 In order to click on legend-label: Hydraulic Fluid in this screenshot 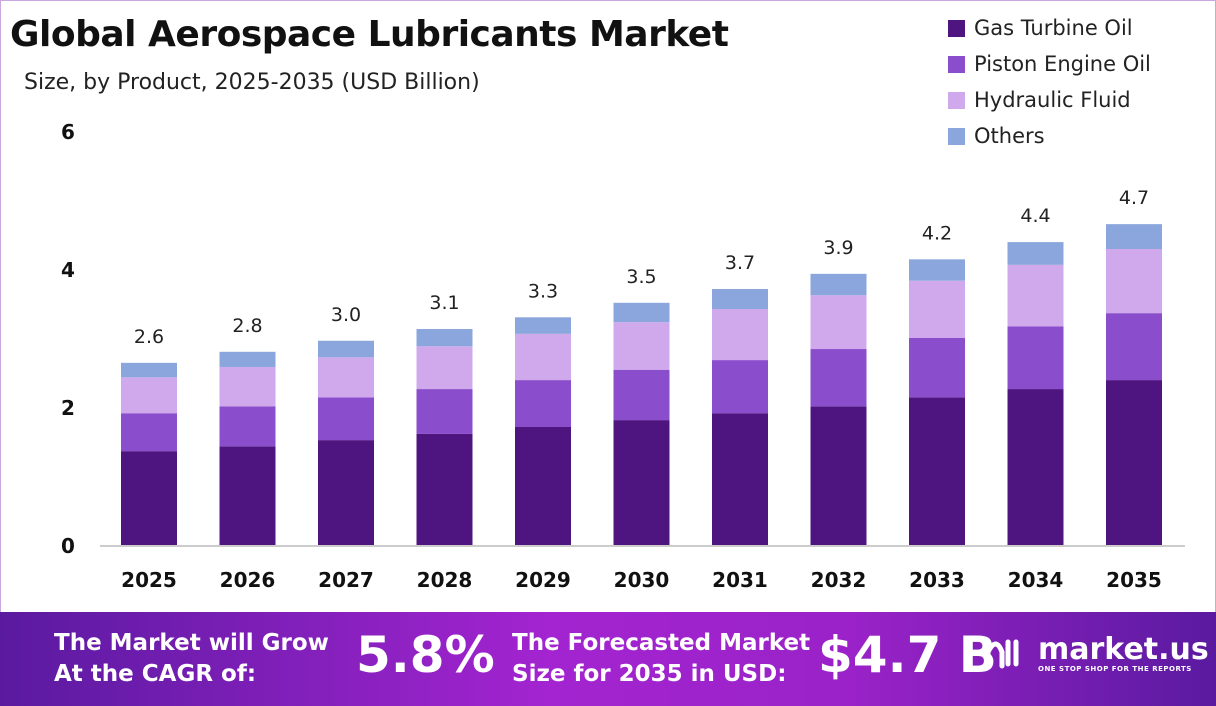, I will do `click(1052, 100)`.